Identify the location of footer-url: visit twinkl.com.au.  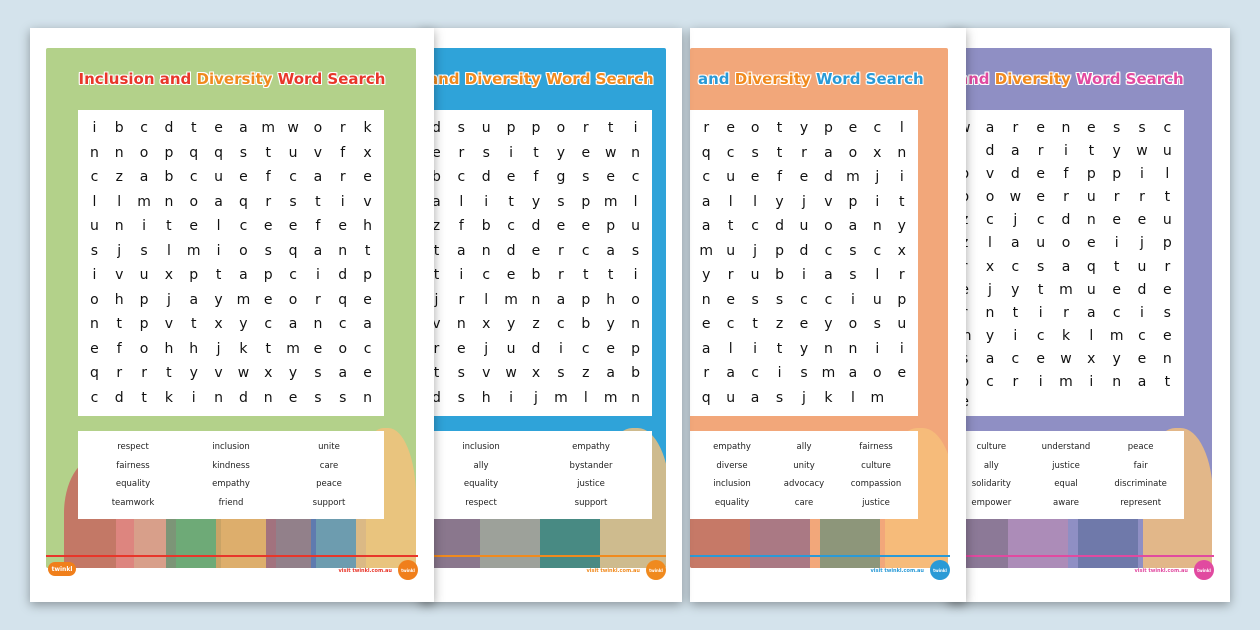
(613, 571).